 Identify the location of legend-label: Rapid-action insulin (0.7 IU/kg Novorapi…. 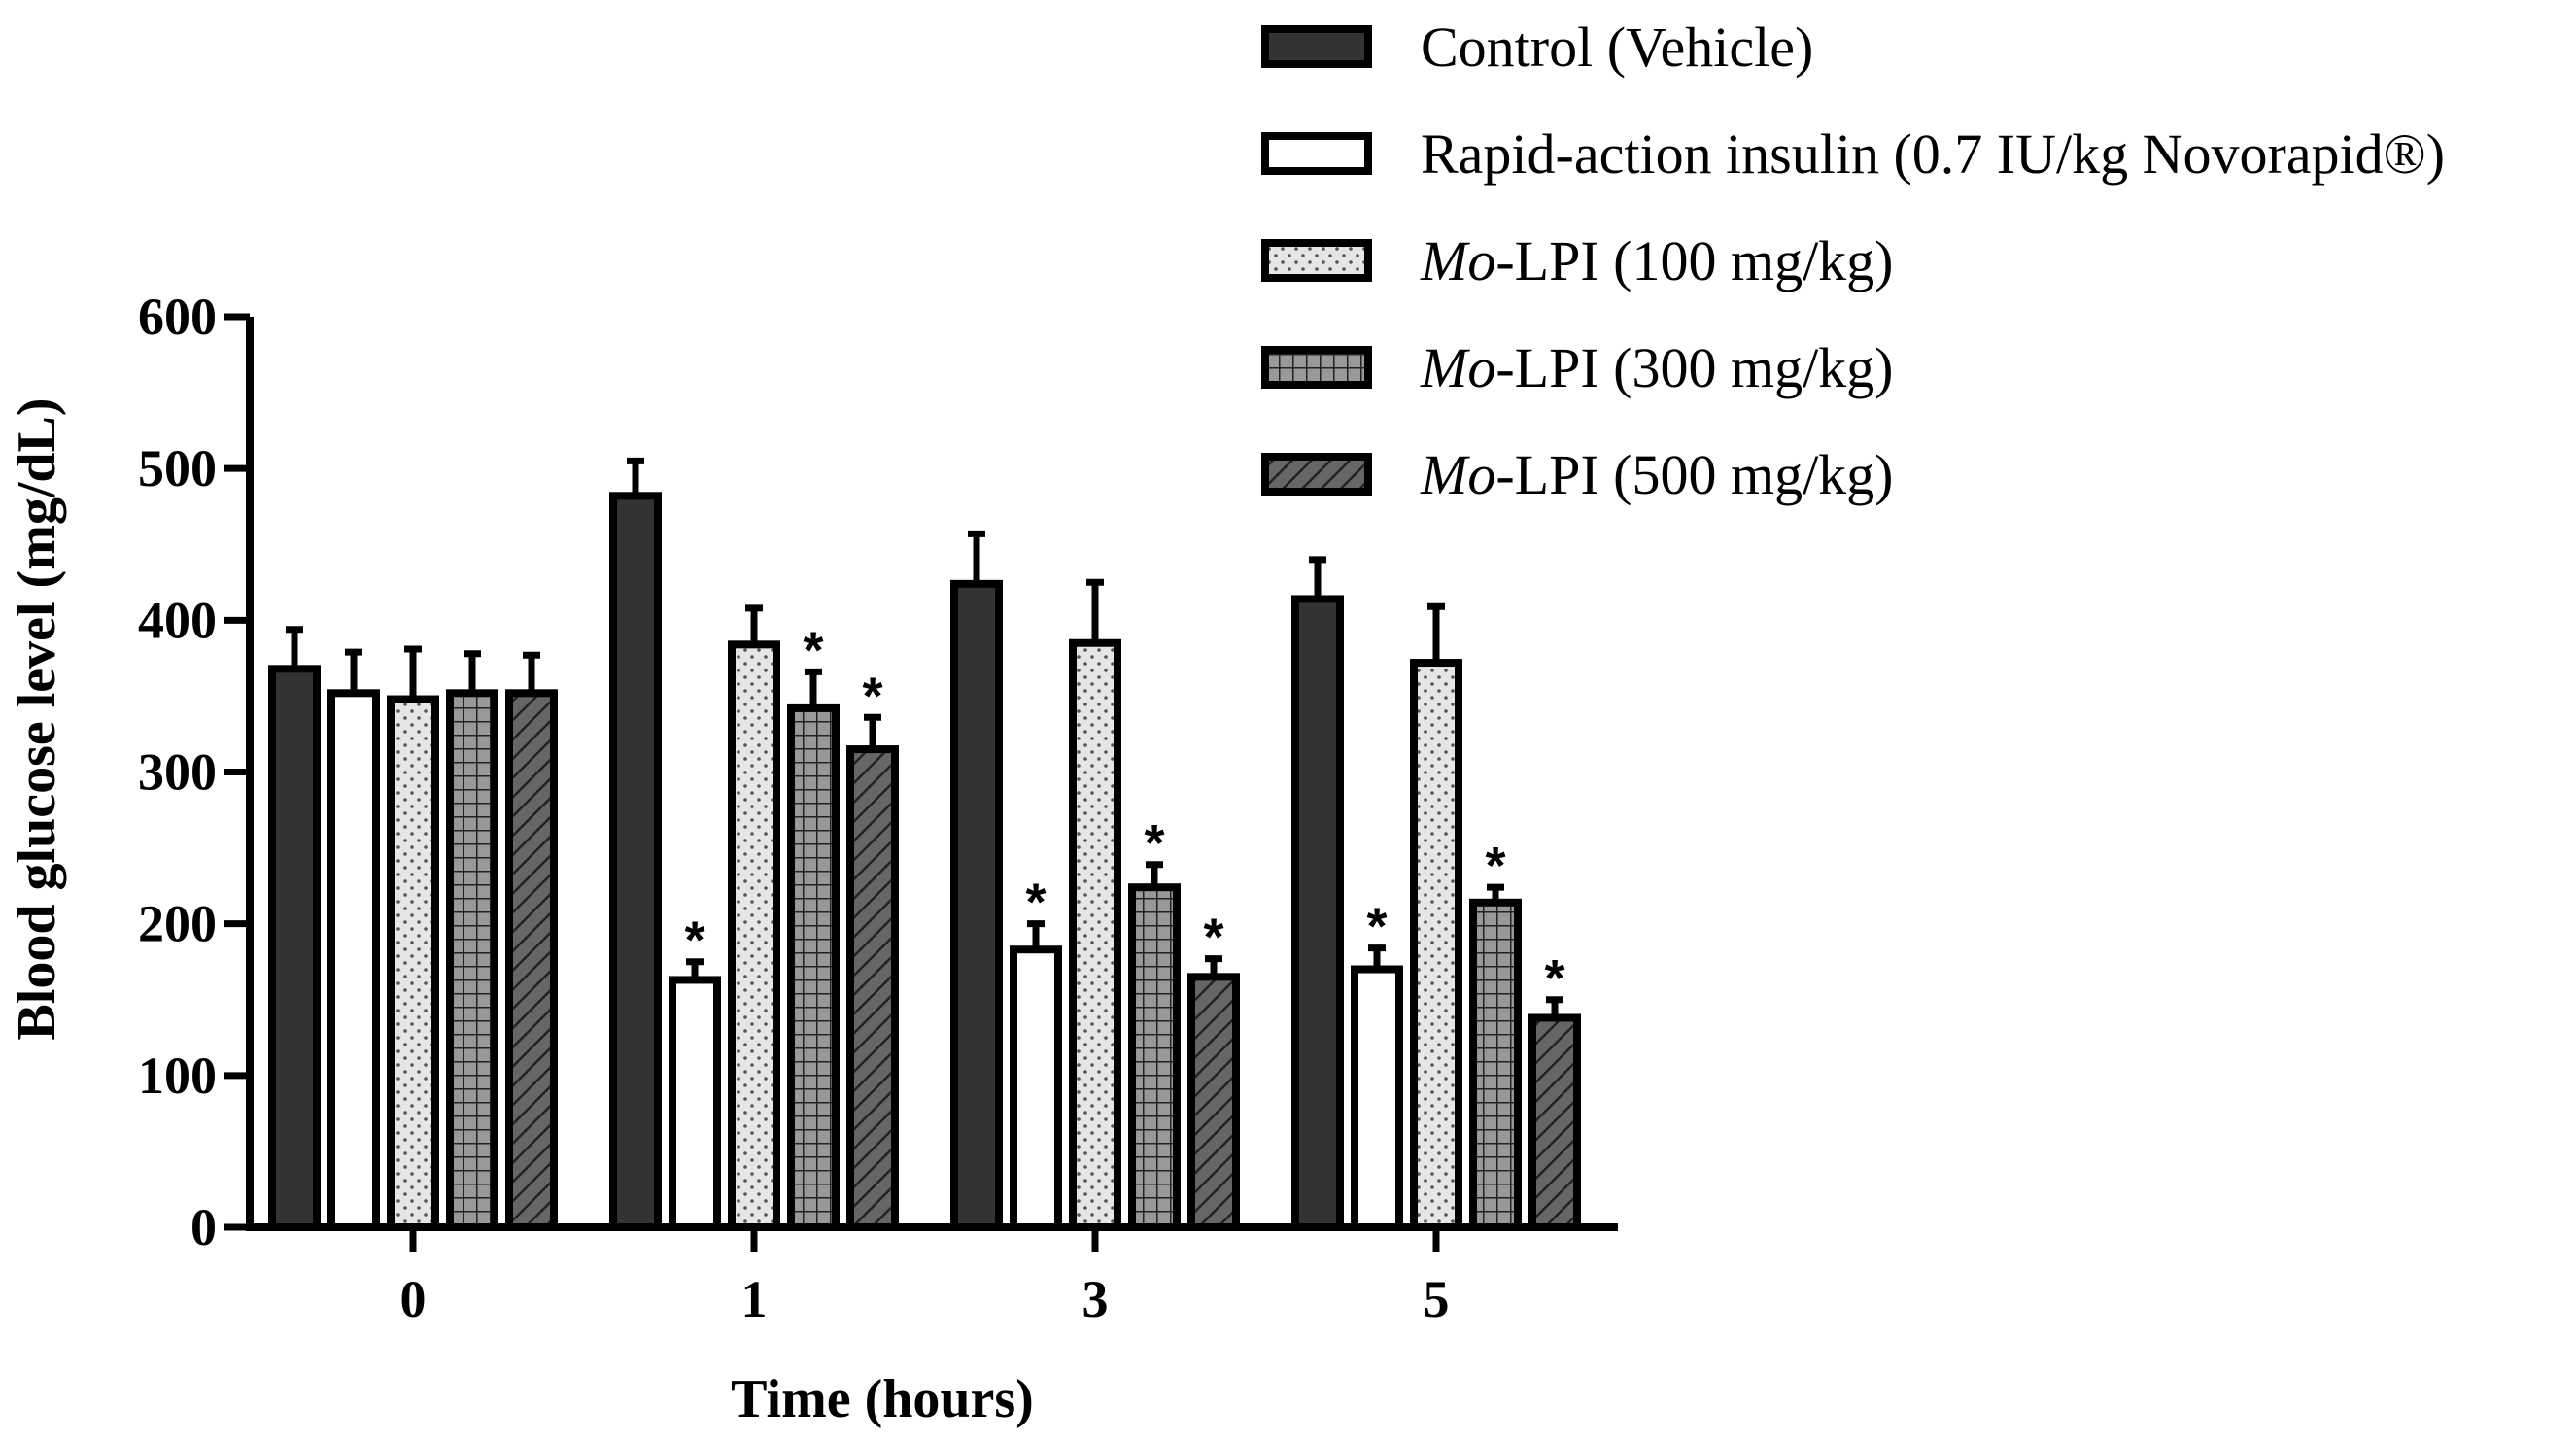
(1933, 154).